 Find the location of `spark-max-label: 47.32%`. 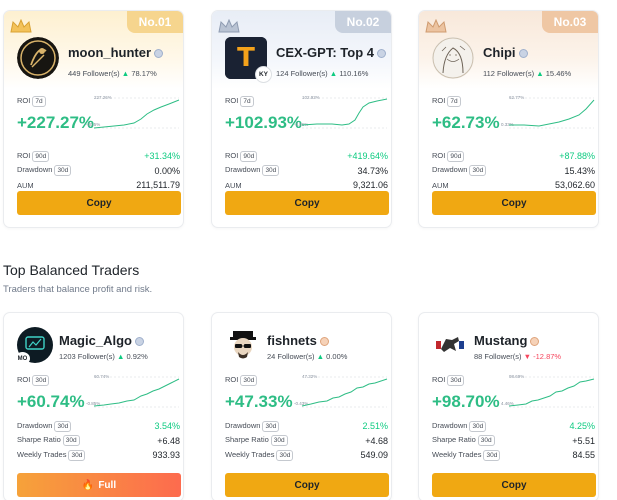

spark-max-label: 47.32% is located at coordinates (310, 376).